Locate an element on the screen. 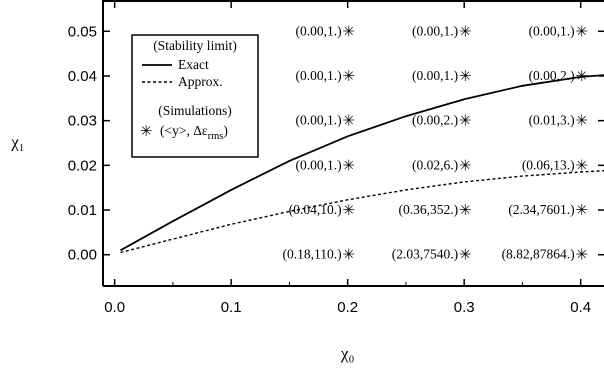 This screenshot has width=604, height=368. y-tick-label: 0.00 is located at coordinates (82, 255).